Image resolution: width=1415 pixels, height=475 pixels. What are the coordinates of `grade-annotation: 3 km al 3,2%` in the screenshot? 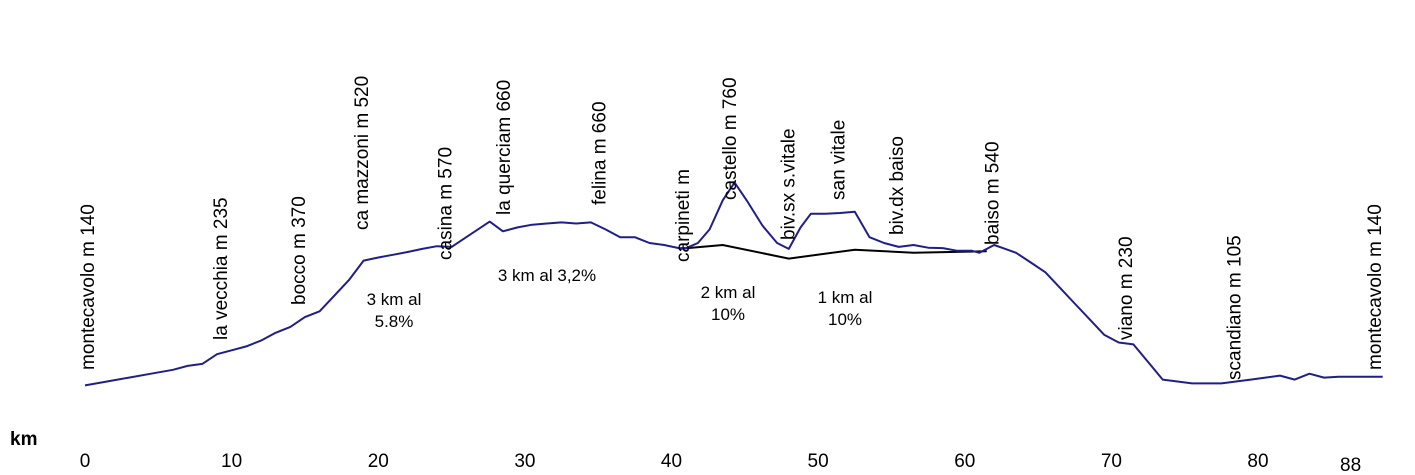 It's located at (547, 275).